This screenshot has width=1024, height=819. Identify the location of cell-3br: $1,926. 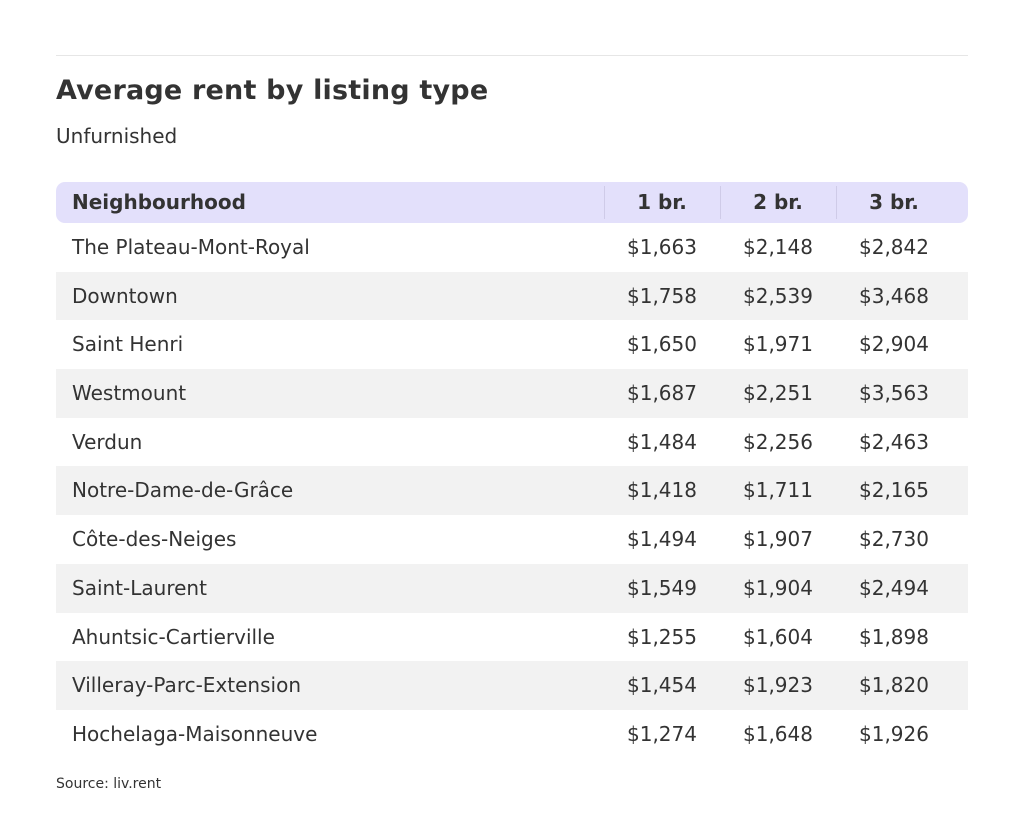
(894, 733).